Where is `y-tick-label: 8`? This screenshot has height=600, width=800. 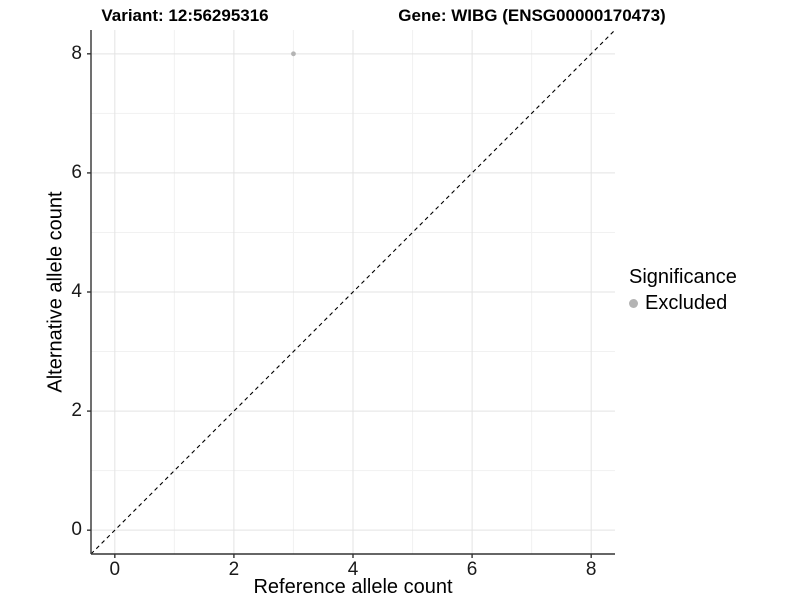 y-tick-label: 8 is located at coordinates (76, 53).